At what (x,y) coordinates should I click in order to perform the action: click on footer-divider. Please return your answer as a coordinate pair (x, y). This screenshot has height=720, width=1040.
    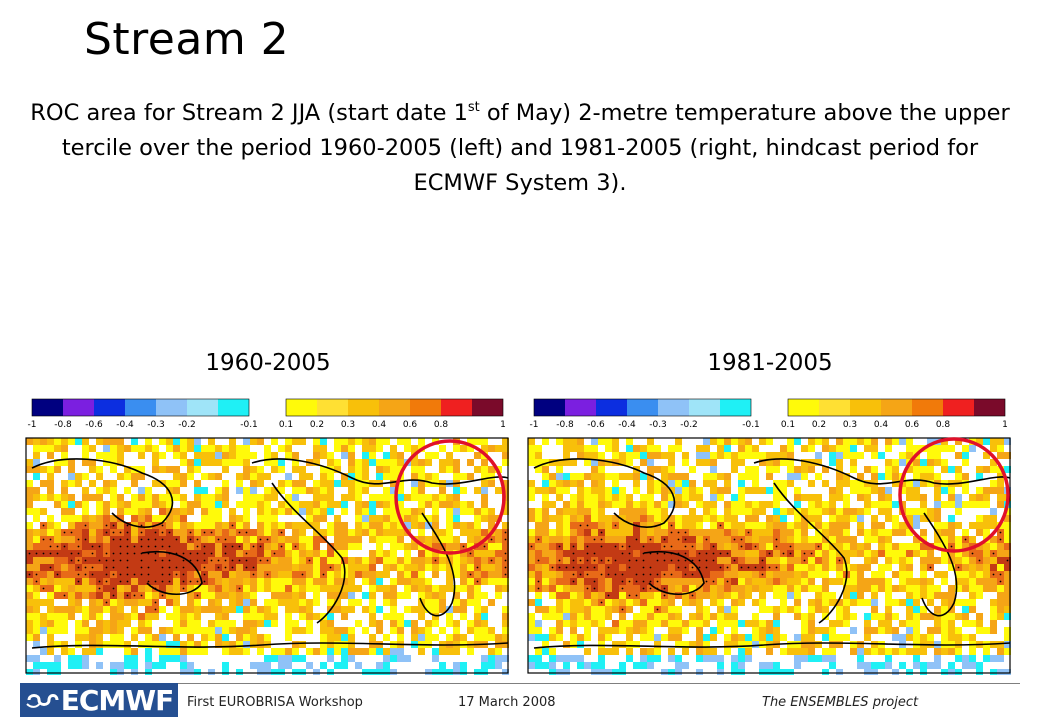
    Looking at the image, I should click on (520, 683).